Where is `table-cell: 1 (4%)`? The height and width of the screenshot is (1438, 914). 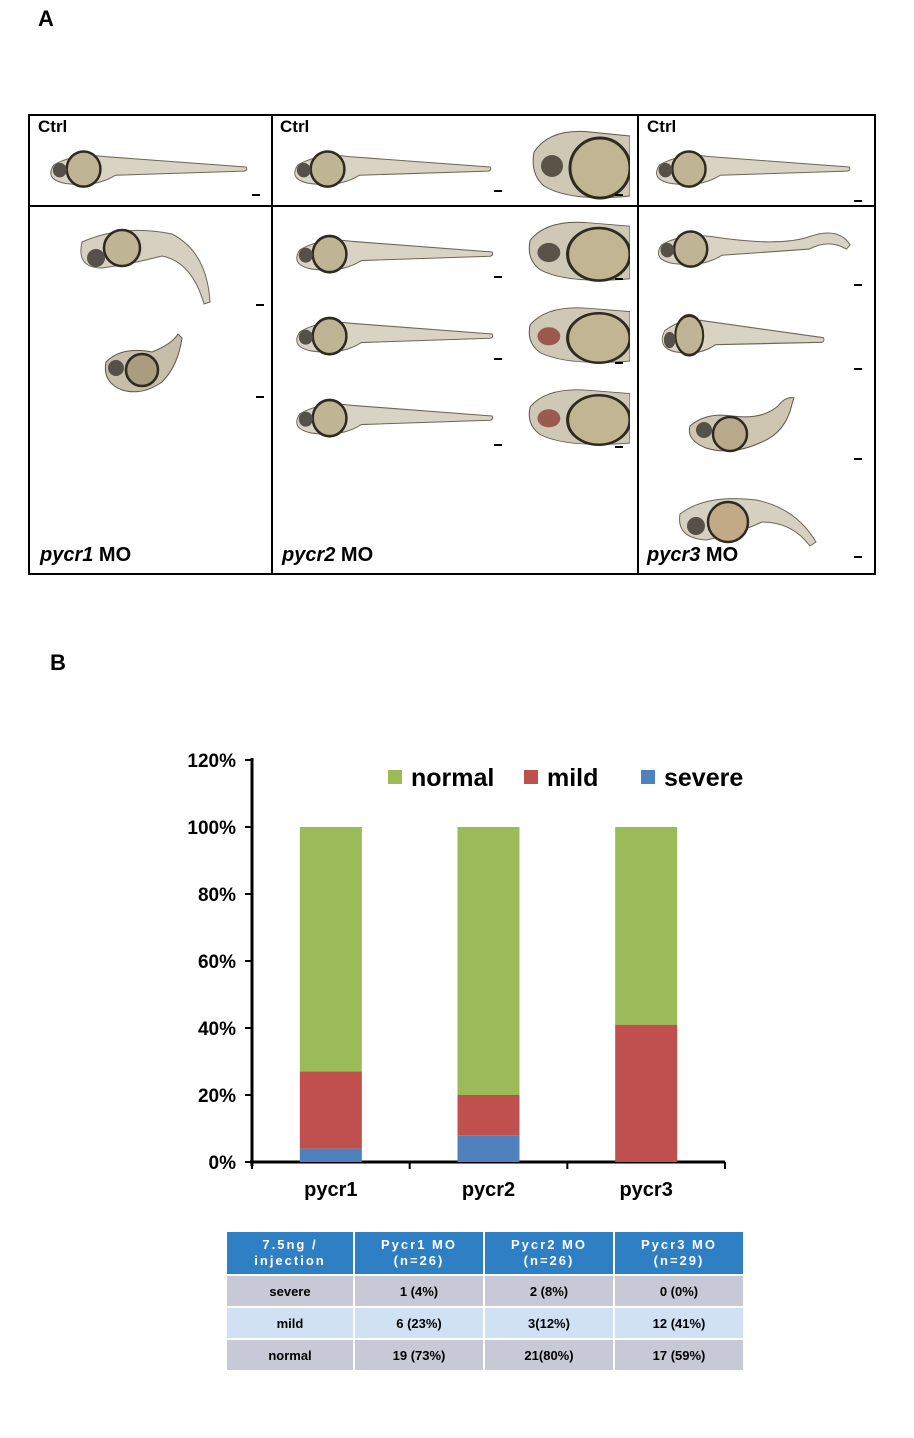 table-cell: 1 (4%) is located at coordinates (419, 1291).